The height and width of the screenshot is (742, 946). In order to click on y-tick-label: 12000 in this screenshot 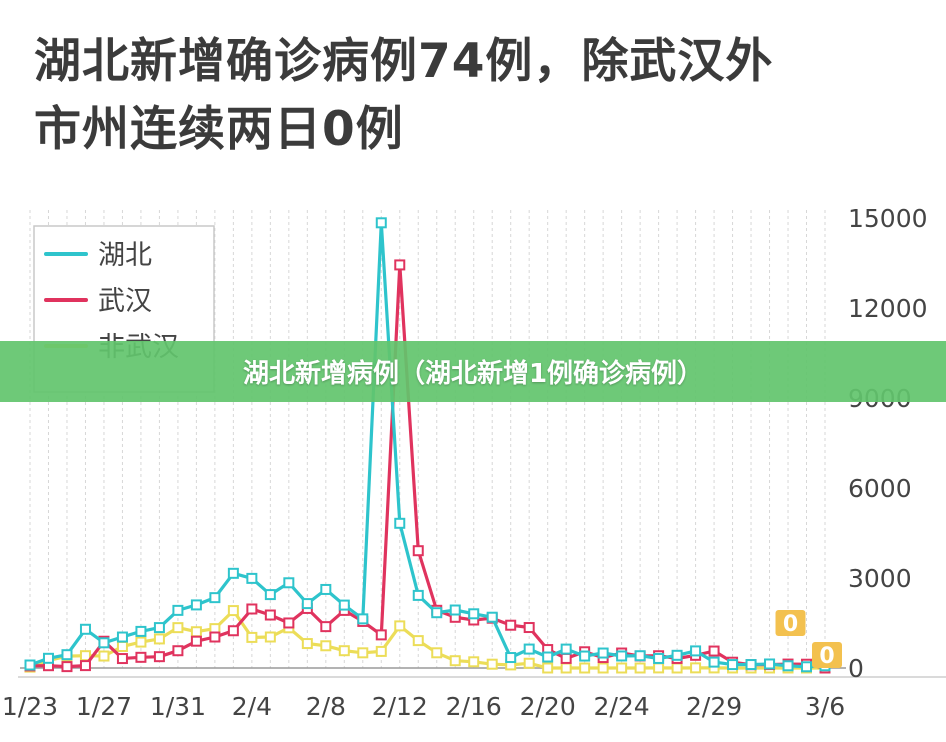, I will do `click(888, 308)`.